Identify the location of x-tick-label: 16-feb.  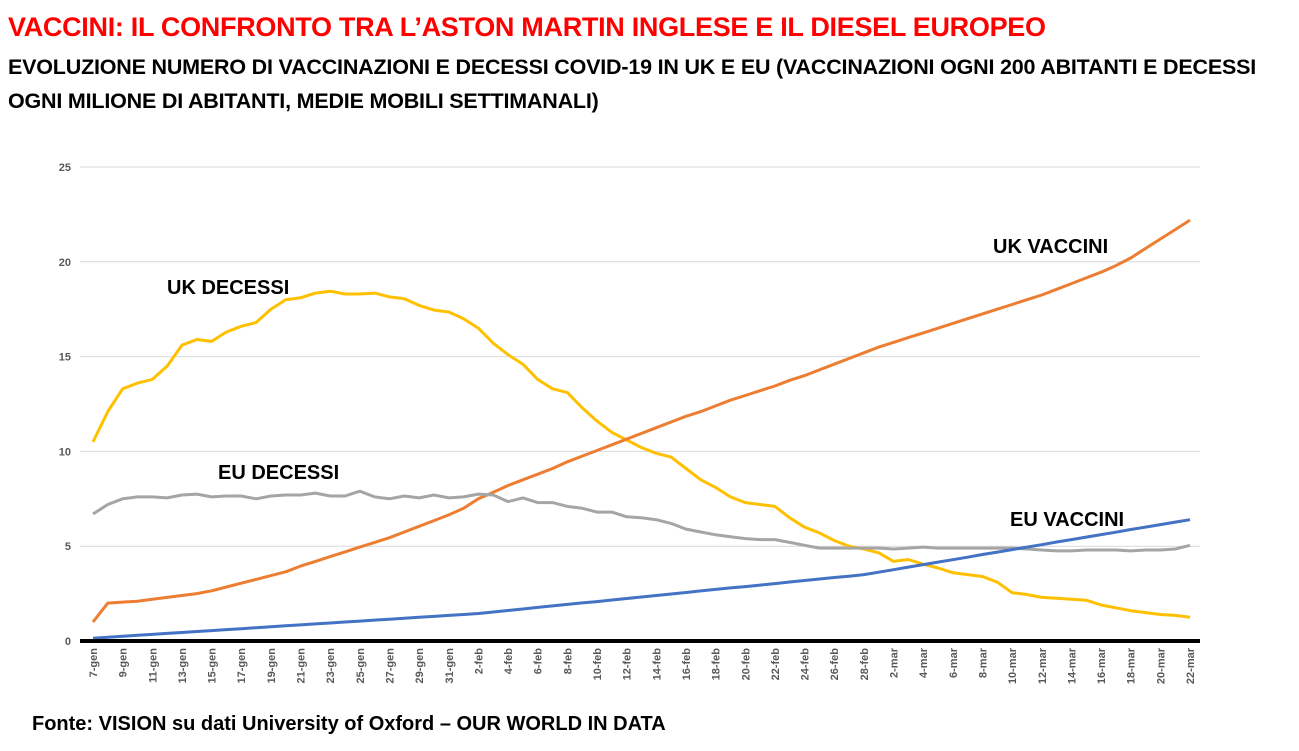
(687, 664).